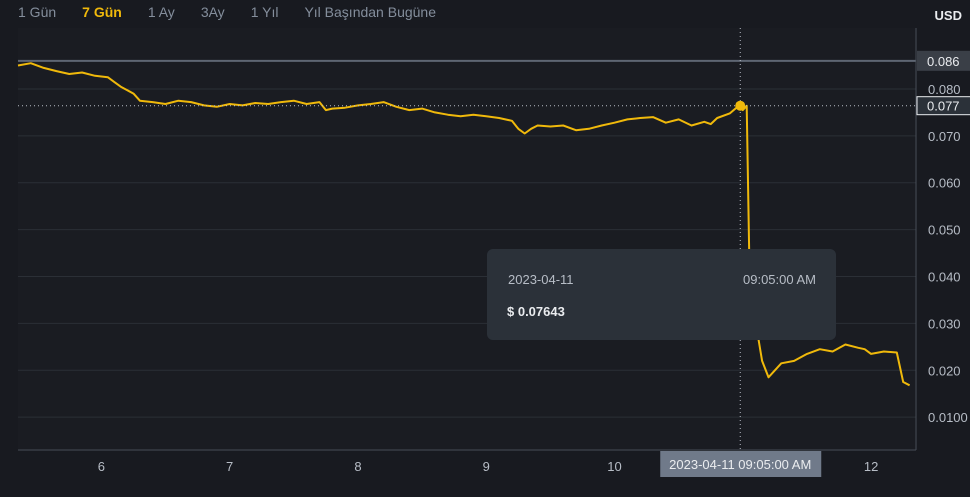 Image resolution: width=970 pixels, height=497 pixels. Describe the element at coordinates (614, 466) in the screenshot. I see `x-tick-label: 10` at that location.